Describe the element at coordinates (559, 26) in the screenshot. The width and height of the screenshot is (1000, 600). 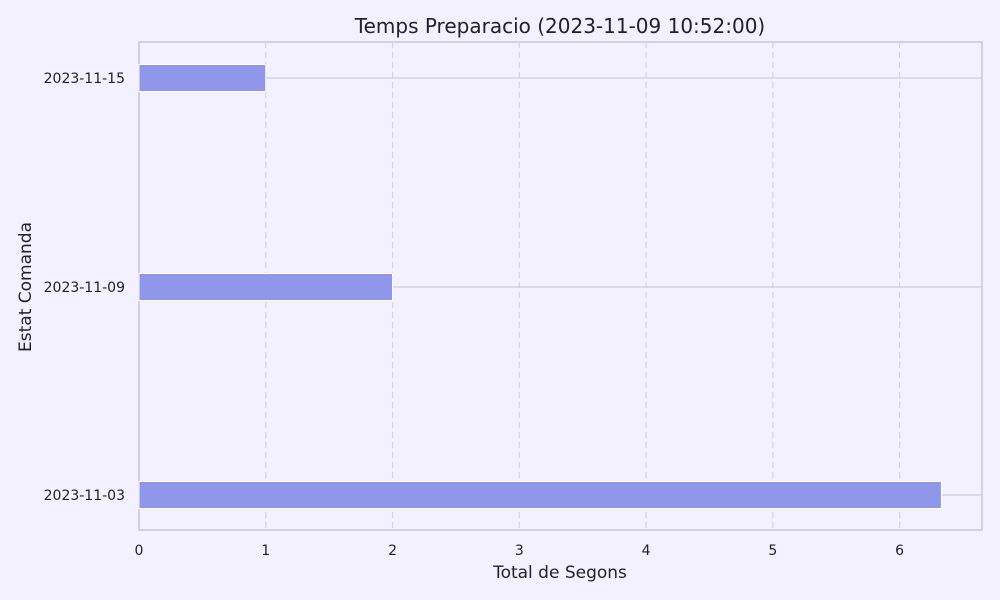
I see `chart-title: Temps Preparacio (2023-11-09 10:52:00)` at that location.